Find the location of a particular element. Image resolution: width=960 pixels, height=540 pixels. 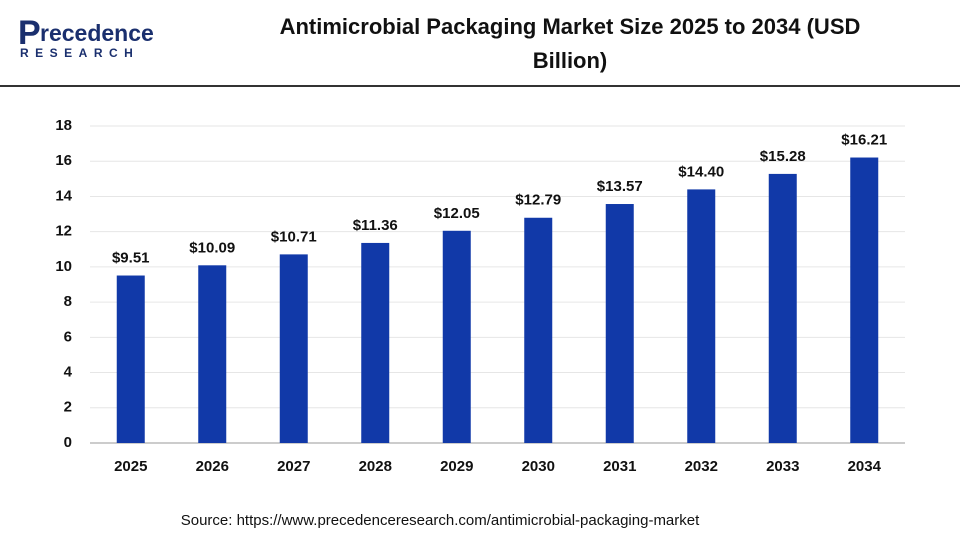

y-tick-label: 6 is located at coordinates (68, 336).